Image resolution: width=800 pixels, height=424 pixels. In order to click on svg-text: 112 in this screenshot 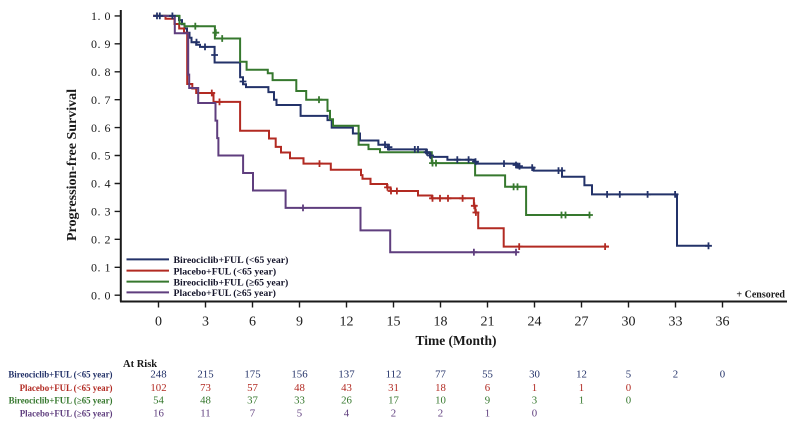, I will do `click(394, 375)`.